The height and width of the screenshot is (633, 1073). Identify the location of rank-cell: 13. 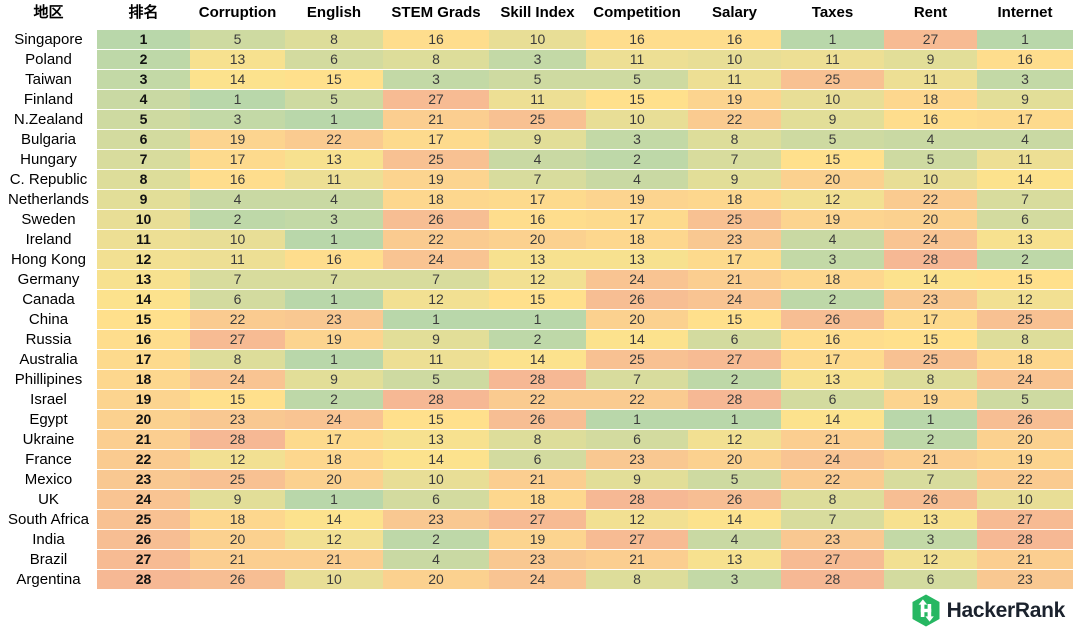
(143, 280).